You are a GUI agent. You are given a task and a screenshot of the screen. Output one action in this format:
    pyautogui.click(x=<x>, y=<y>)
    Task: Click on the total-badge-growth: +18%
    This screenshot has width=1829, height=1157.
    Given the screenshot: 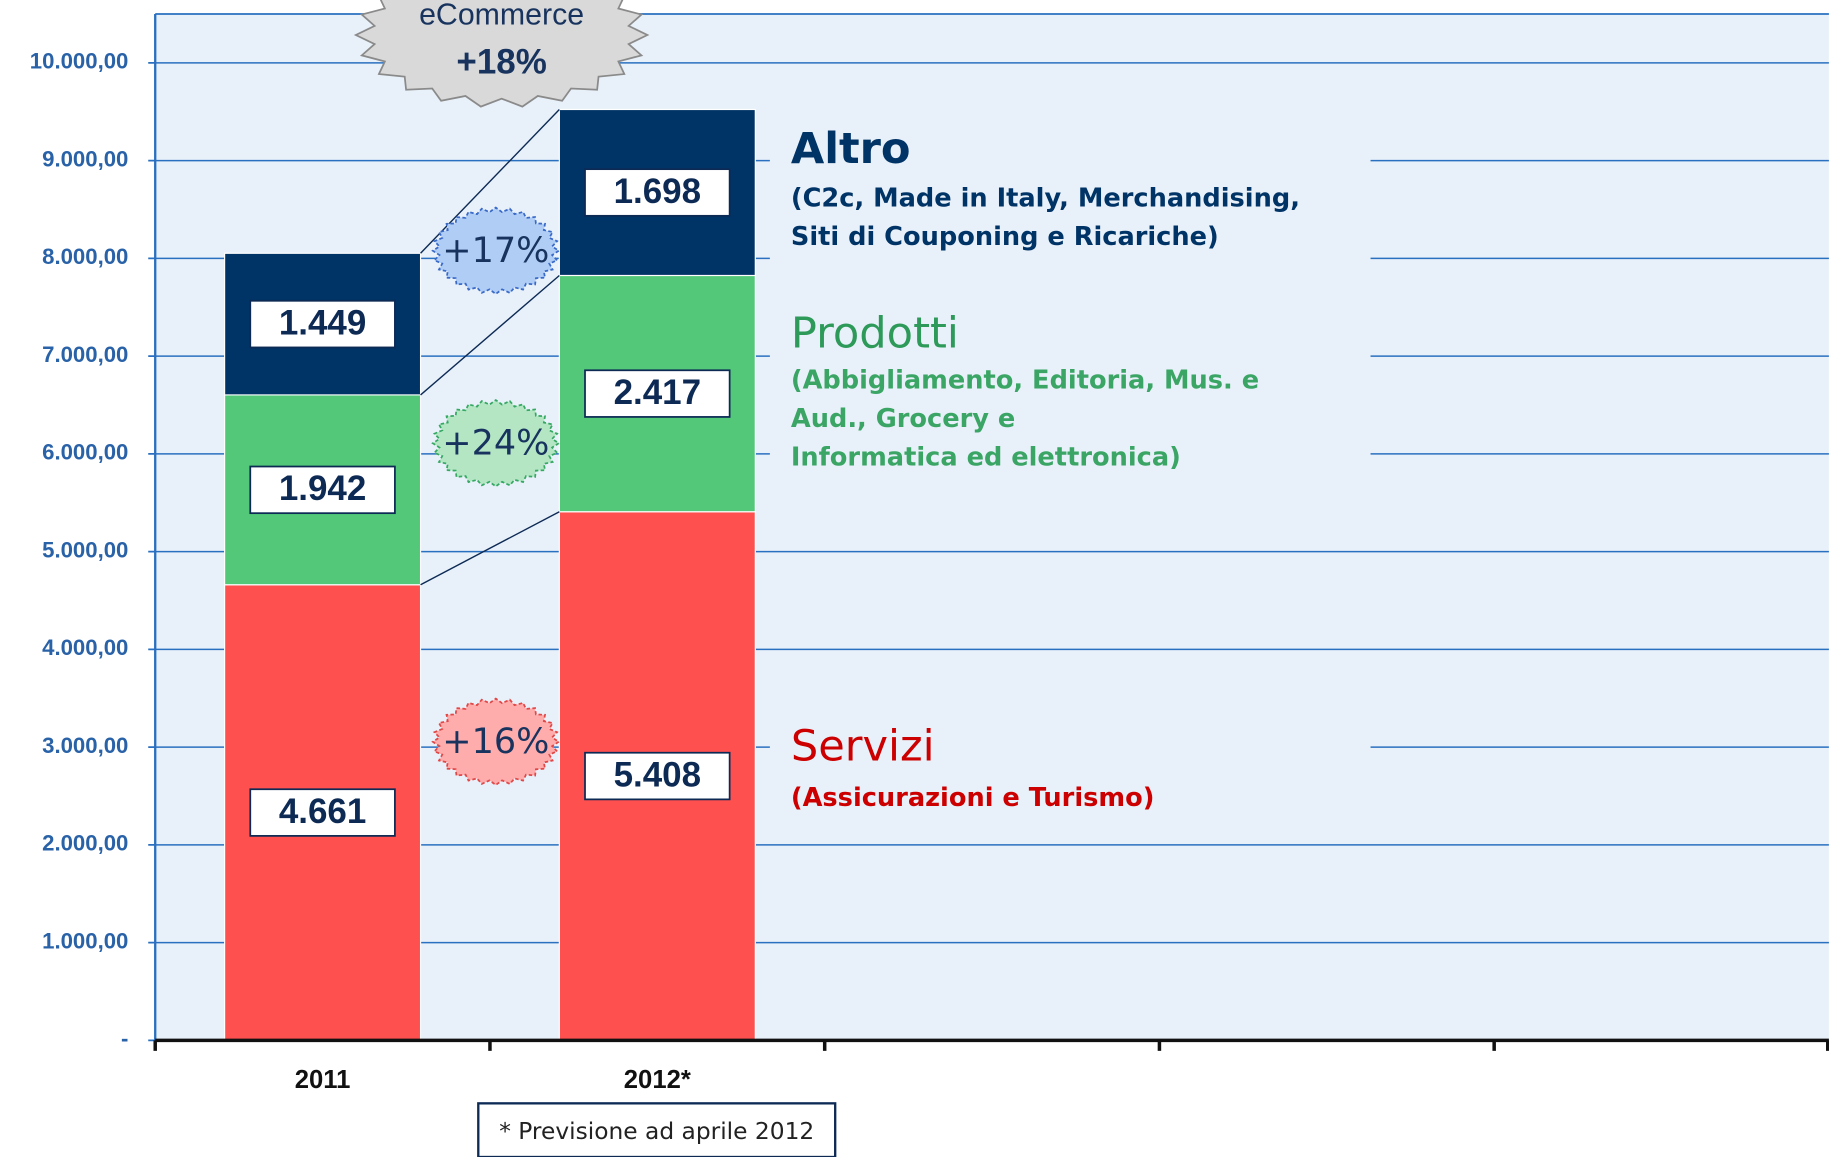 What is the action you would take?
    pyautogui.click(x=501, y=61)
    